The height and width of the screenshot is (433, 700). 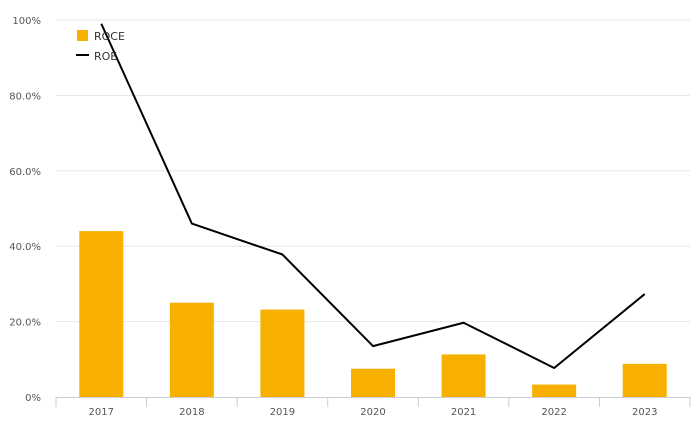 What do you see at coordinates (463, 412) in the screenshot?
I see `x-tick-label-2021: 2021` at bounding box center [463, 412].